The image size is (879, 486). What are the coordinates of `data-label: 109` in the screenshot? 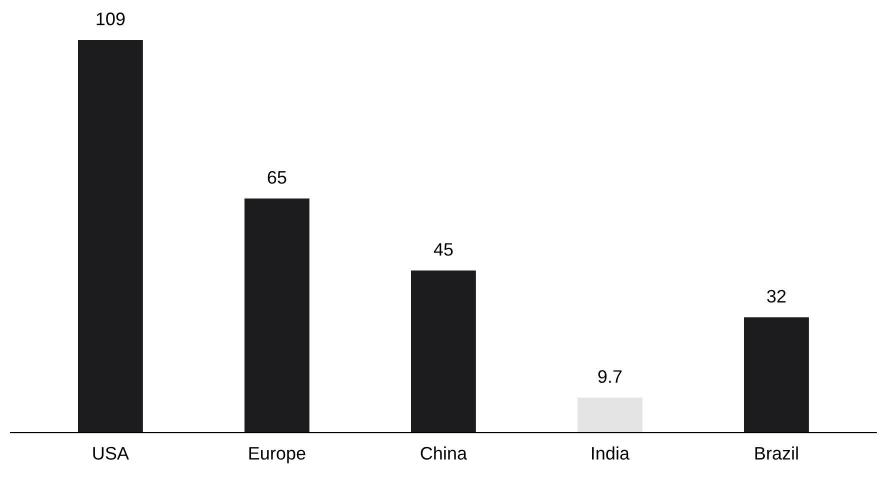 It's located at (110, 19).